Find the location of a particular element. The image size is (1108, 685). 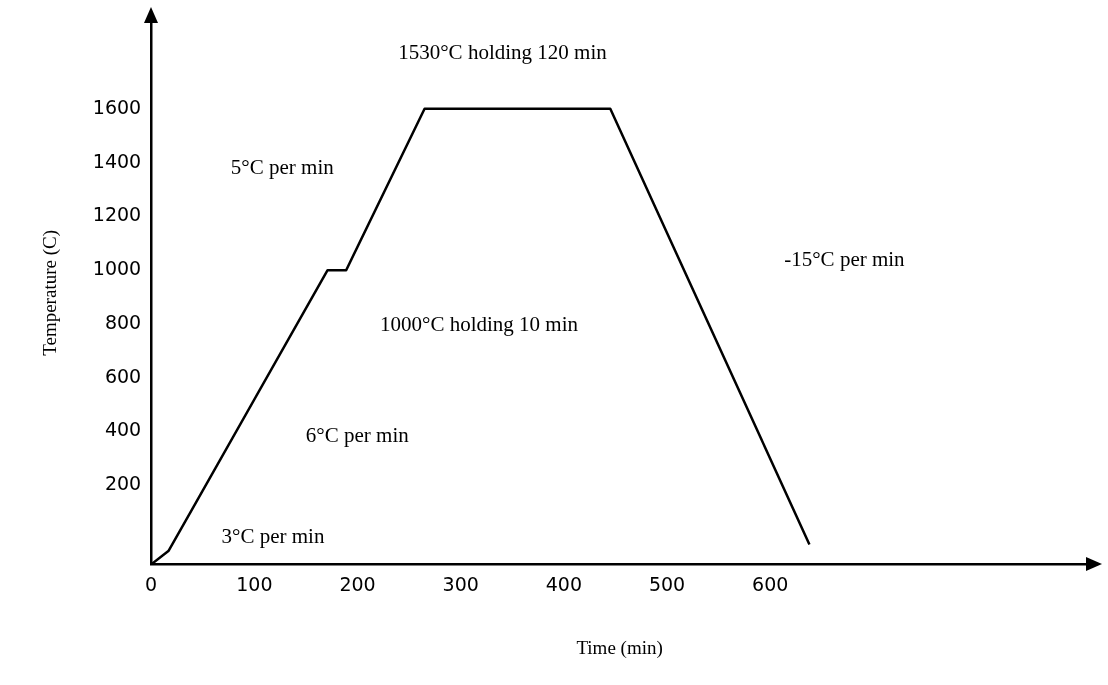

y-axis-title: Temperature (C) is located at coordinates (50, 292).